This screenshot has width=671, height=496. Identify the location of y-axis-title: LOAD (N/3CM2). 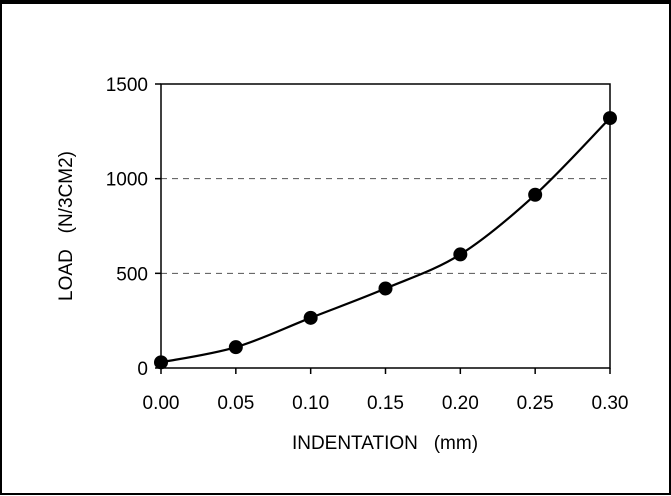
(66, 226).